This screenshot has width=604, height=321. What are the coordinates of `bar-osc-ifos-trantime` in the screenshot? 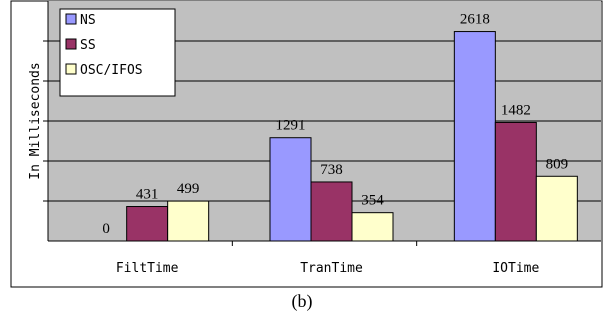 It's located at (372, 227).